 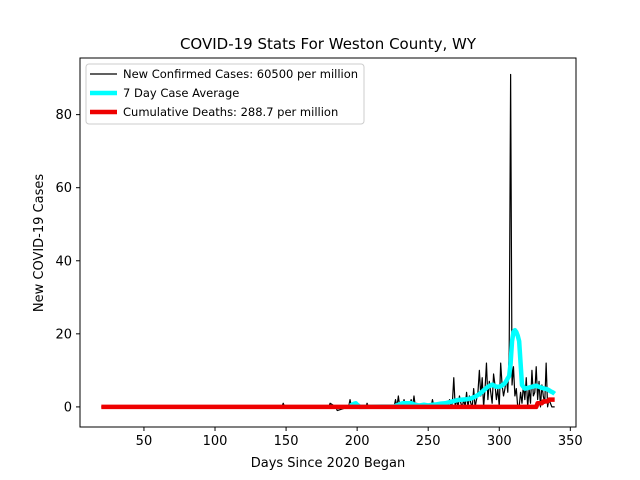 I want to click on legend-label-2: 7 Day Case Average, so click(x=181, y=93).